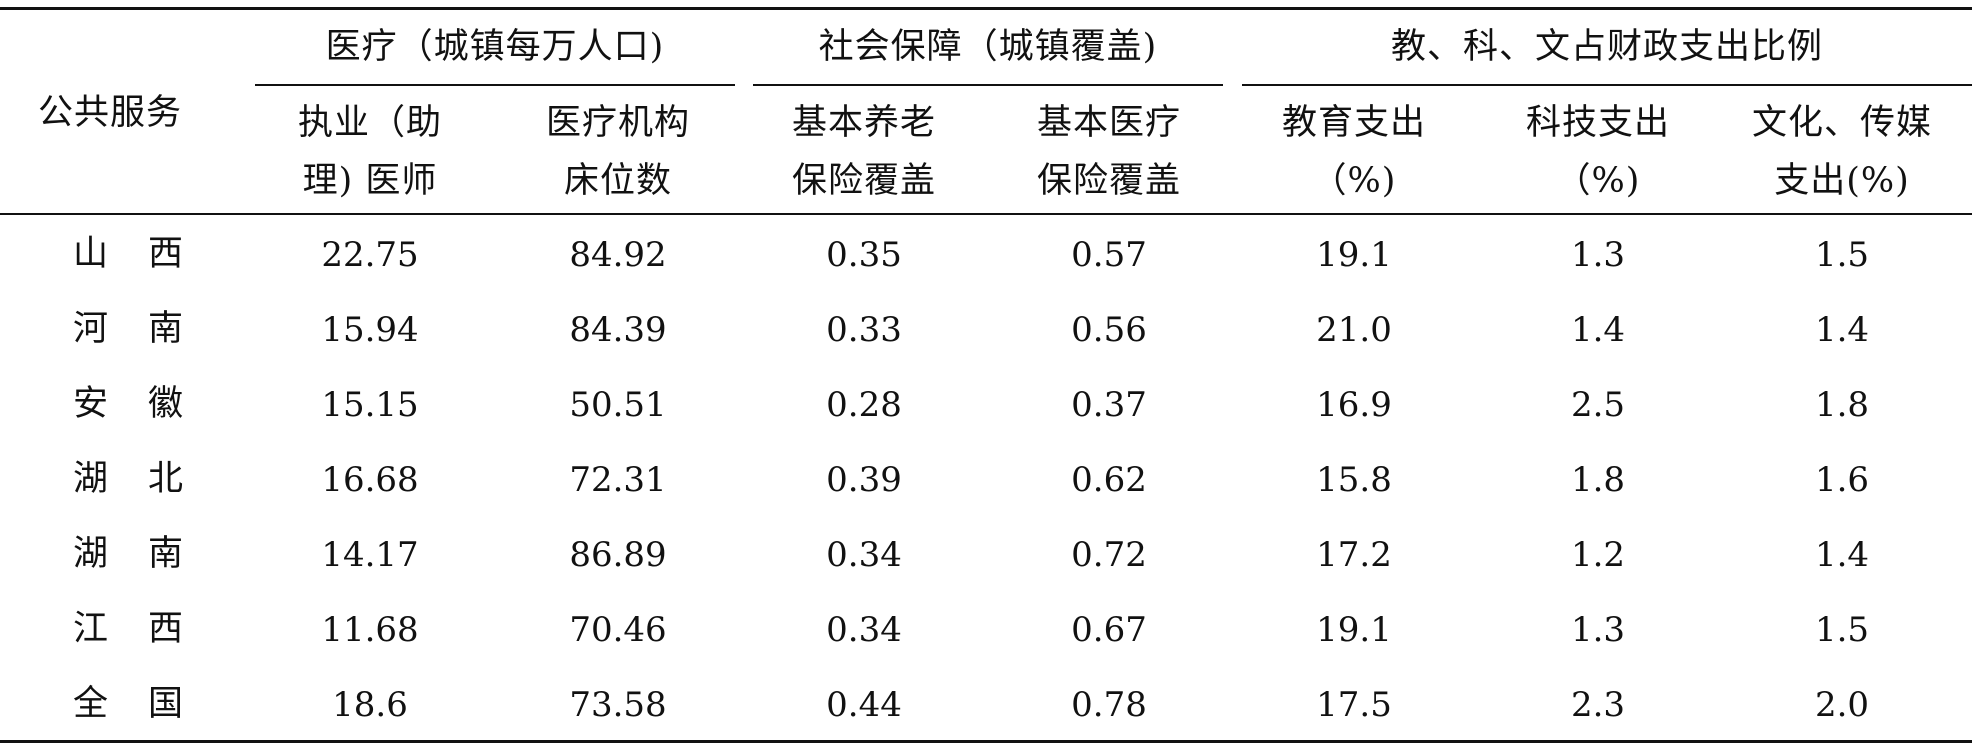 The image size is (1972, 751). What do you see at coordinates (1354, 555) in the screenshot?
I see `table-cell: 17.2` at bounding box center [1354, 555].